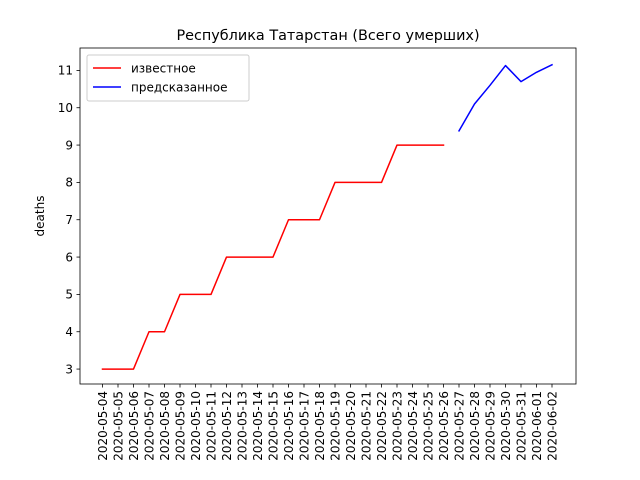 This screenshot has height=480, width=640. Describe the element at coordinates (459, 426) in the screenshot. I see `x-tick-label: 2020-05-27` at that location.